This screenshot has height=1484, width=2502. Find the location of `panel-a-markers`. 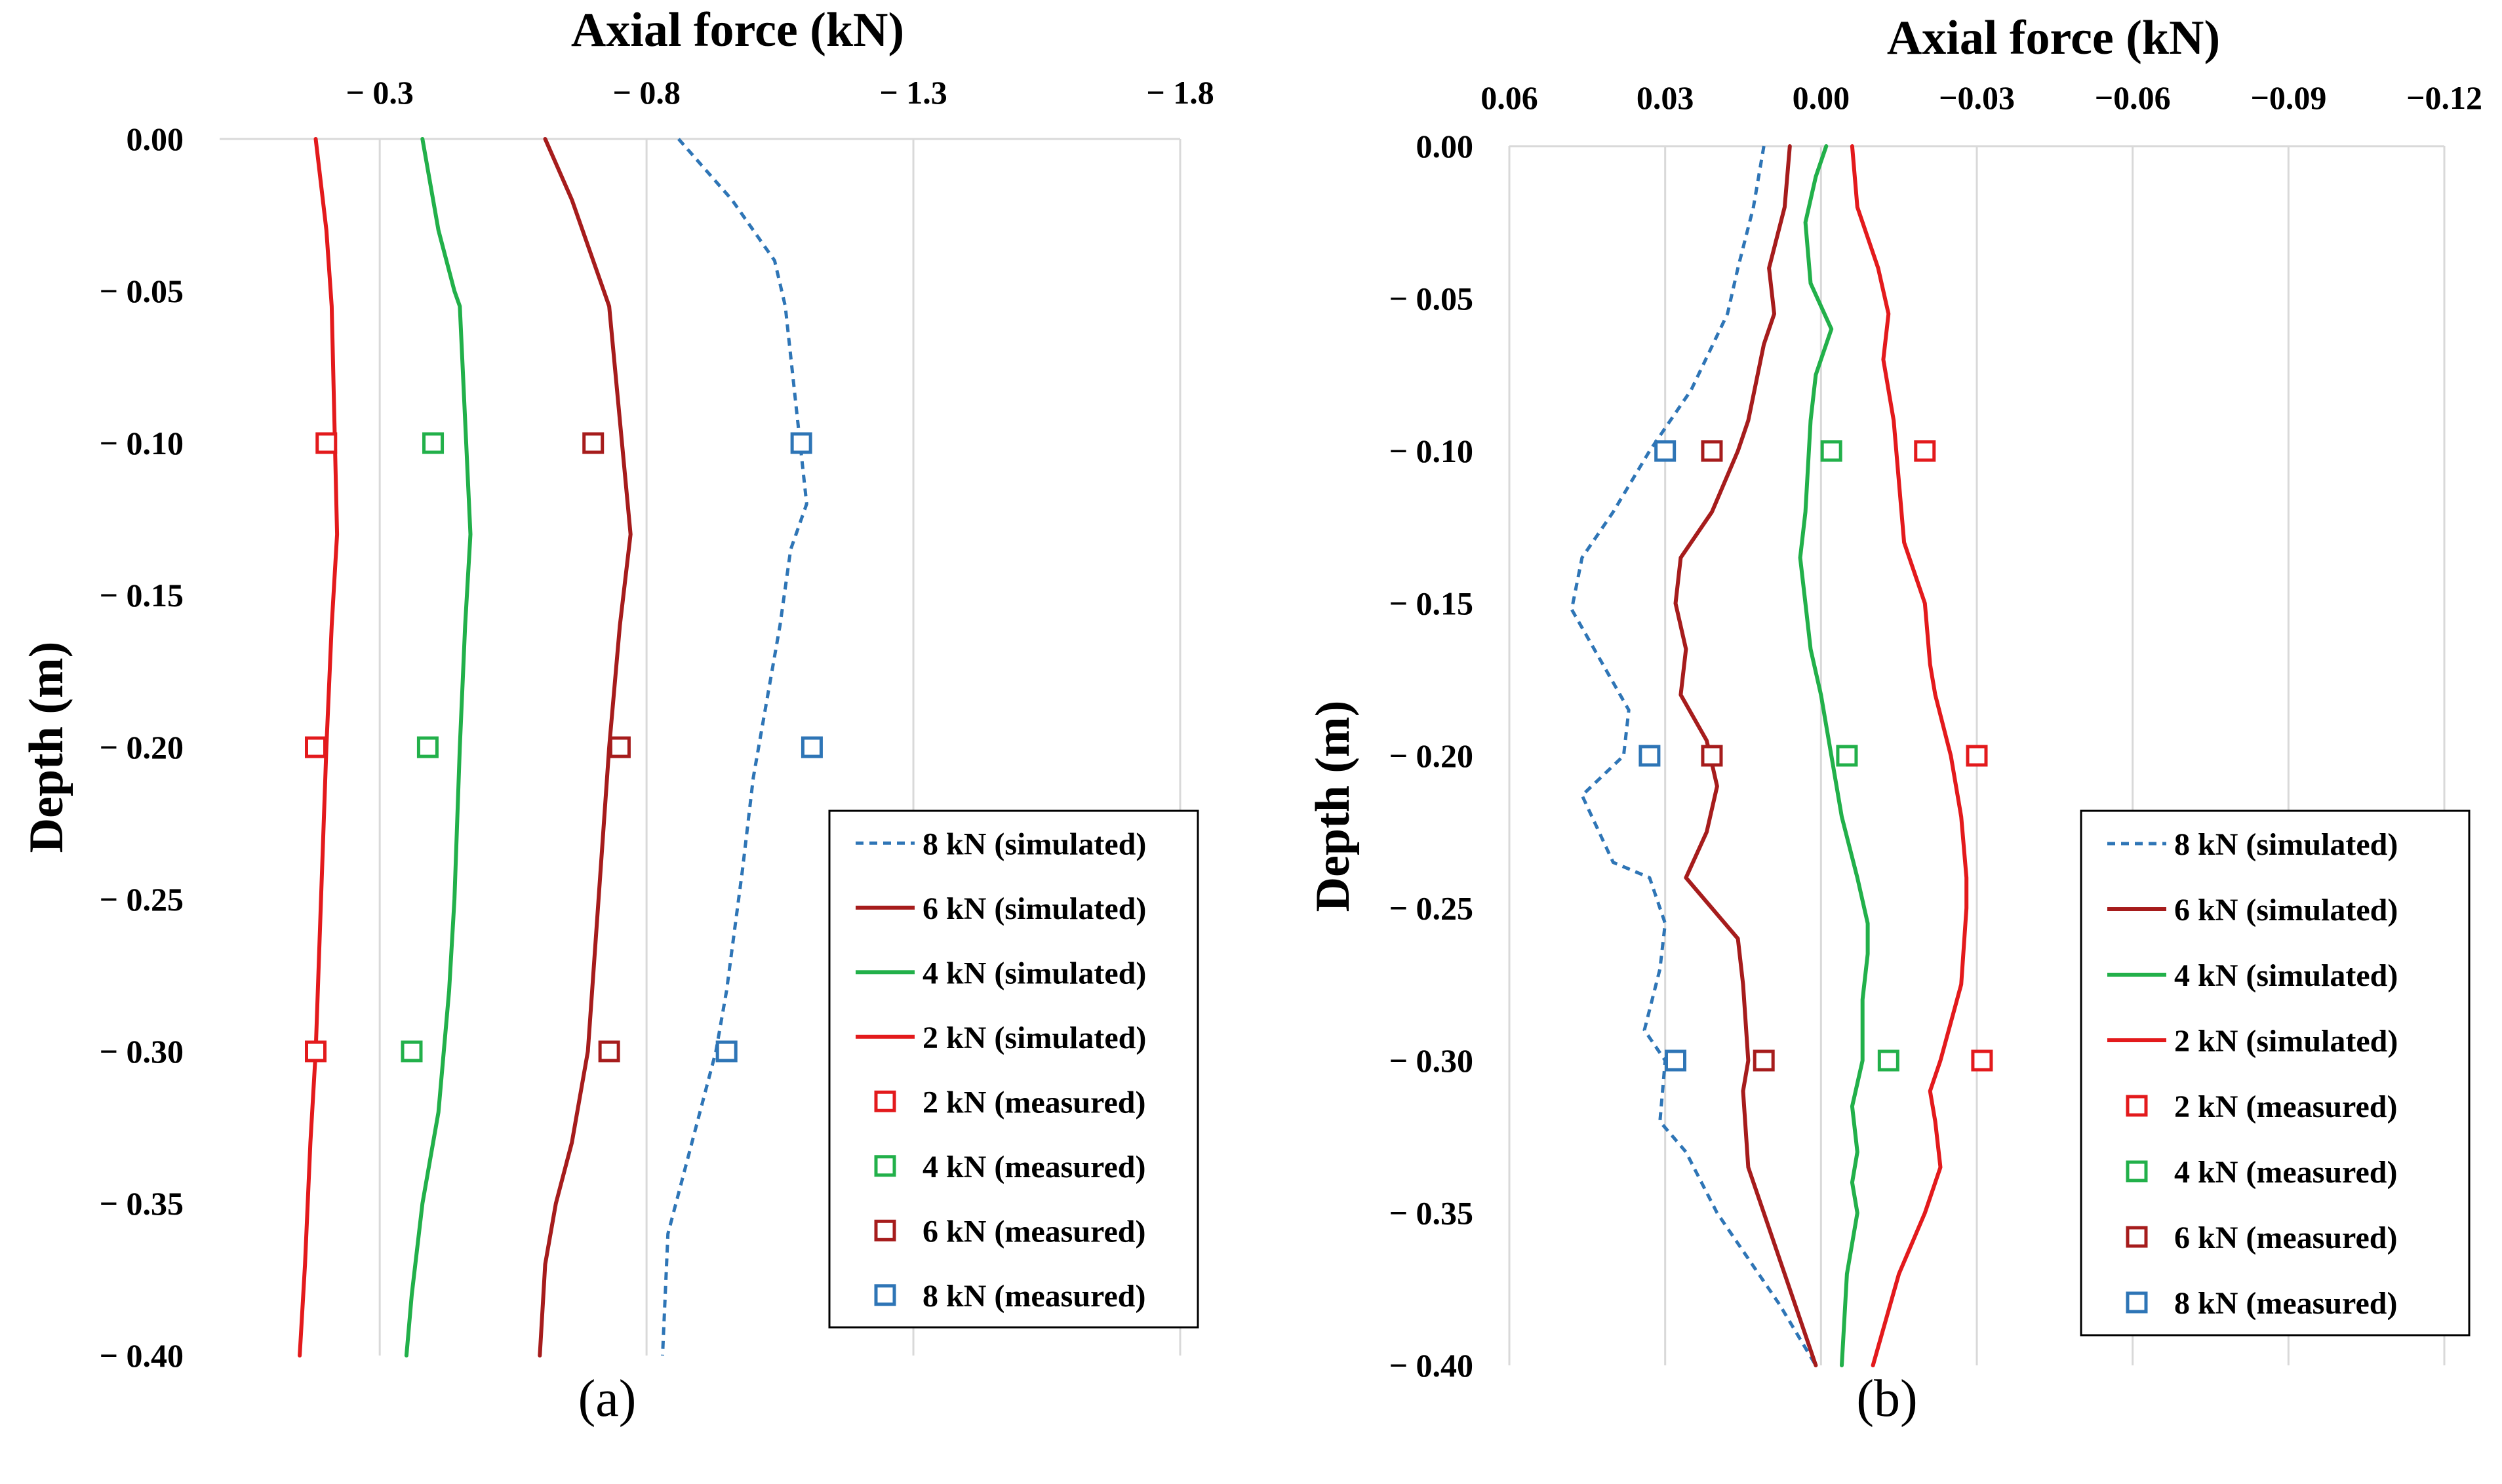

panel-a-markers is located at coordinates (564, 747).